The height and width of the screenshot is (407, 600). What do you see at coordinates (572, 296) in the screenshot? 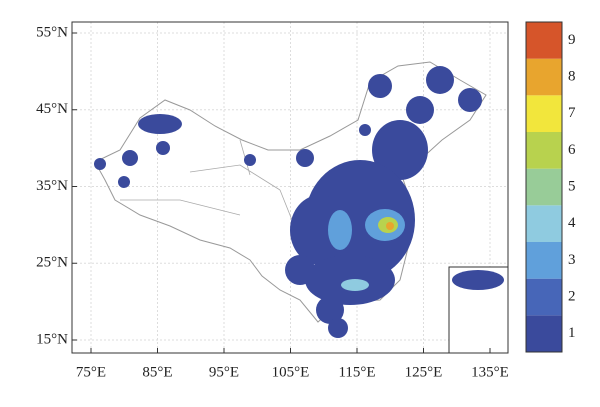
I see `colorbar-label: 2` at bounding box center [572, 296].